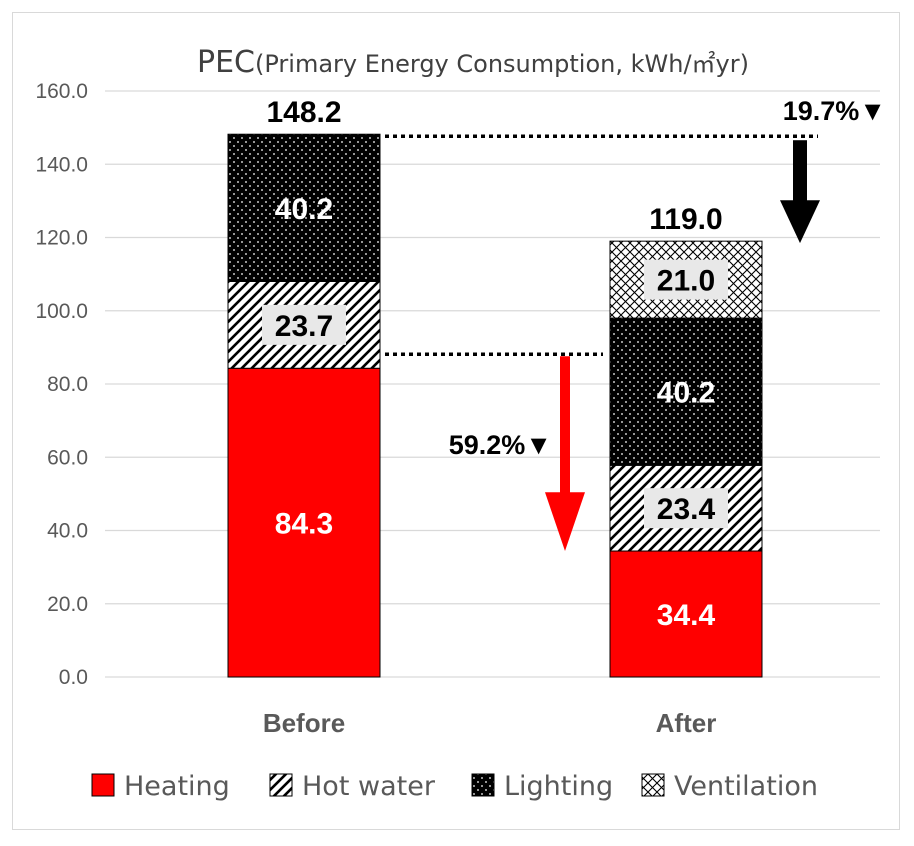 This screenshot has width=914, height=846. I want to click on heating-reduction-arrow-shaft, so click(565, 426).